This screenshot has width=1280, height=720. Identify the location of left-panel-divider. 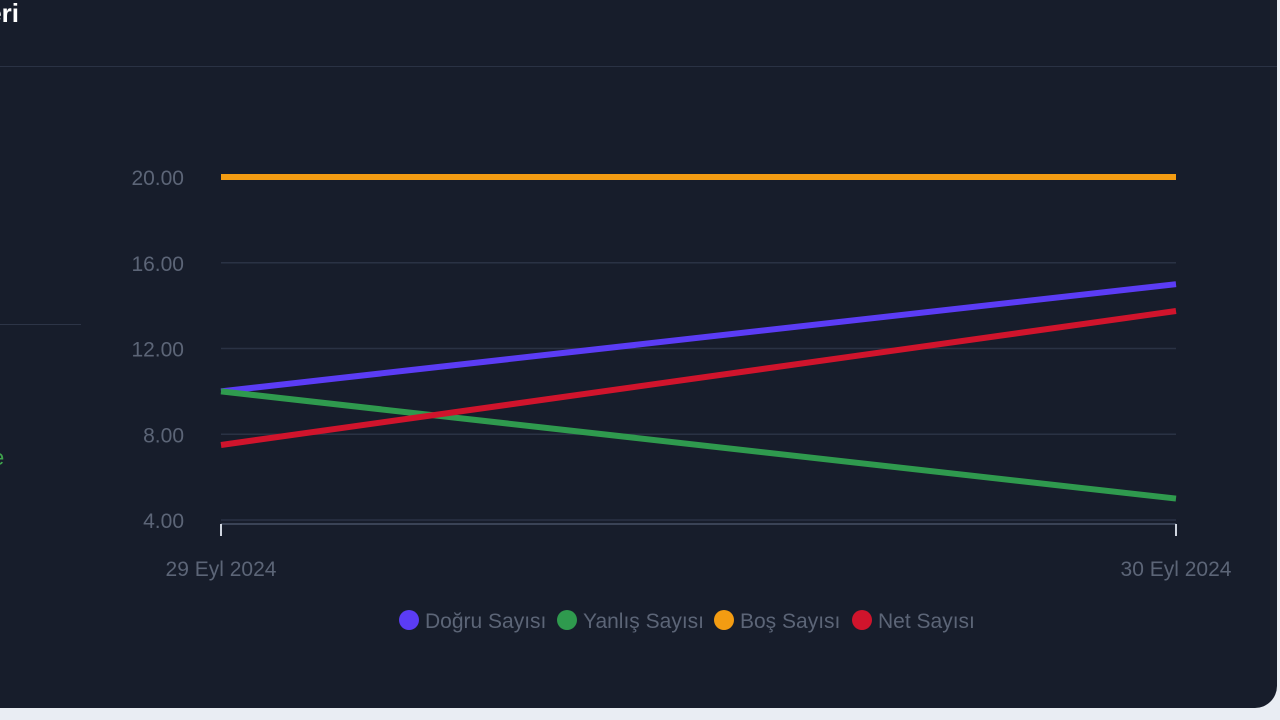
(40, 324).